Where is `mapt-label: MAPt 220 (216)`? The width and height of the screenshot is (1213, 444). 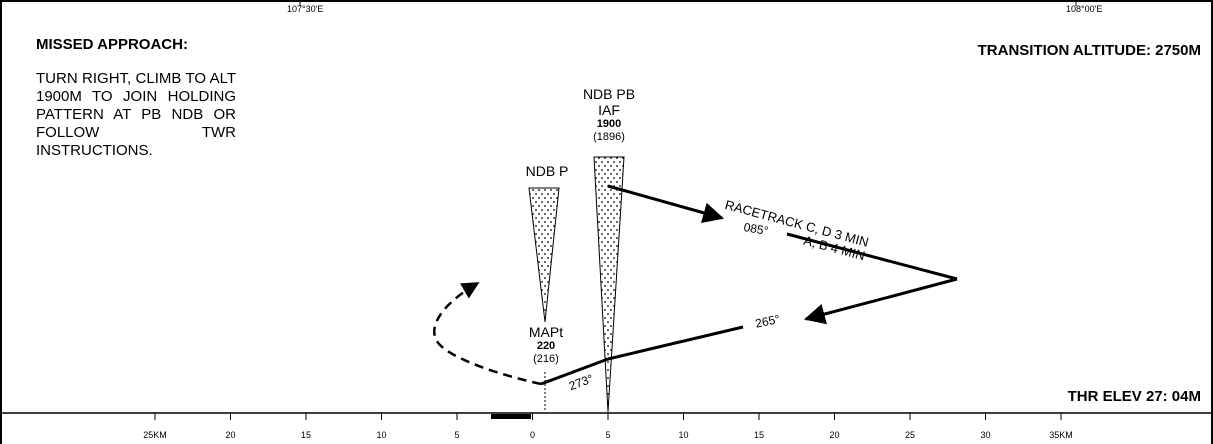
mapt-label: MAPt 220 (216) is located at coordinates (546, 345).